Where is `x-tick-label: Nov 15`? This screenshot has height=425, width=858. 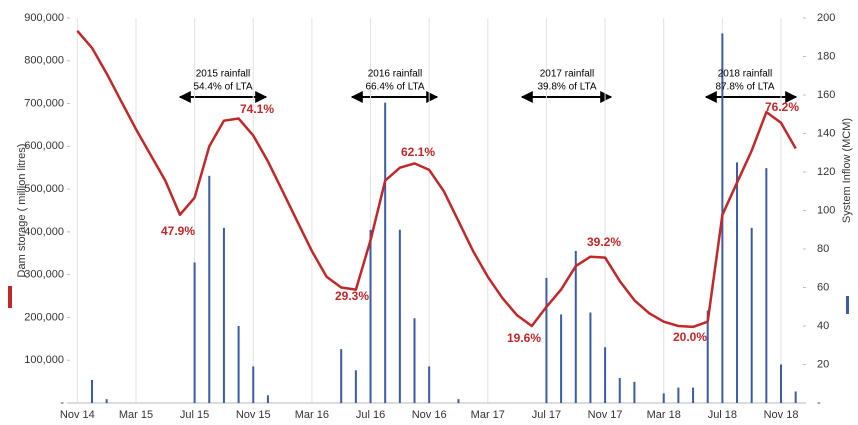 x-tick-label: Nov 15 is located at coordinates (253, 415).